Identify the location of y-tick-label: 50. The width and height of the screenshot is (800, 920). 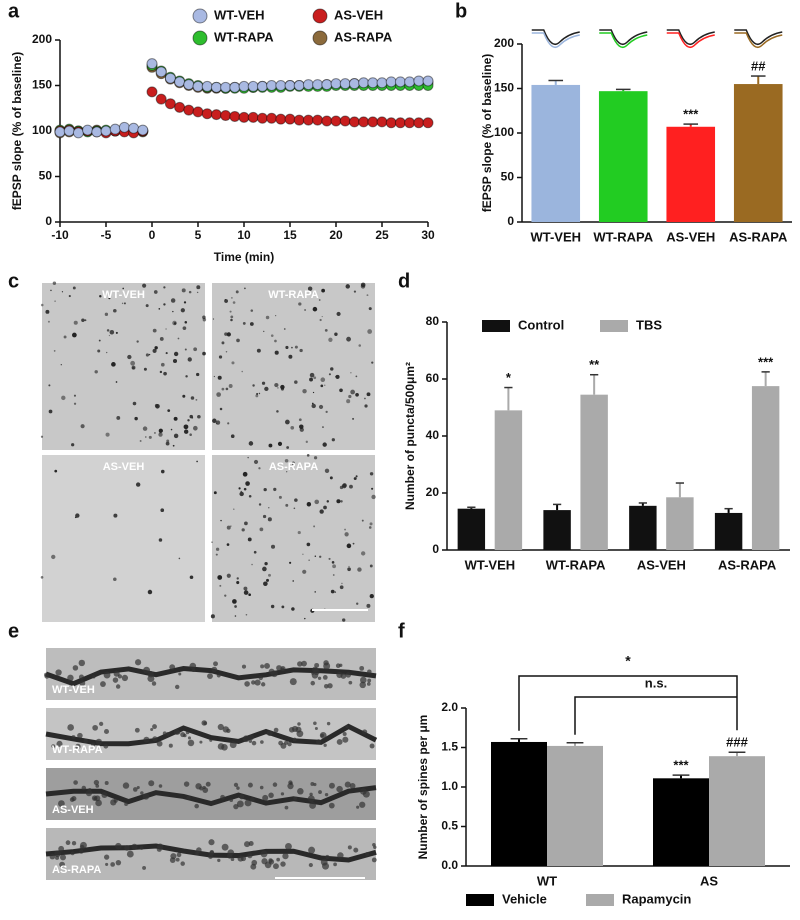
(46, 176).